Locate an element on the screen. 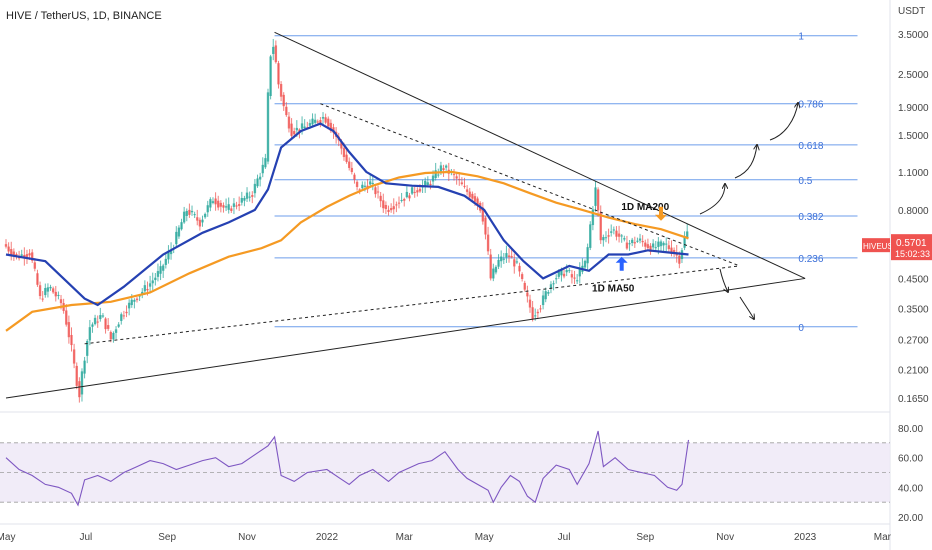  price-tick-label: 2.5000 is located at coordinates (913, 75).